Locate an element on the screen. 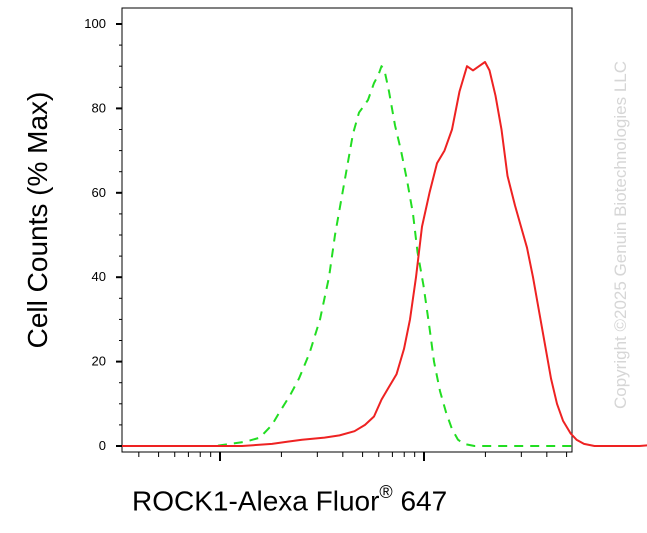  y-tick-label: 60 is located at coordinates (99, 192).